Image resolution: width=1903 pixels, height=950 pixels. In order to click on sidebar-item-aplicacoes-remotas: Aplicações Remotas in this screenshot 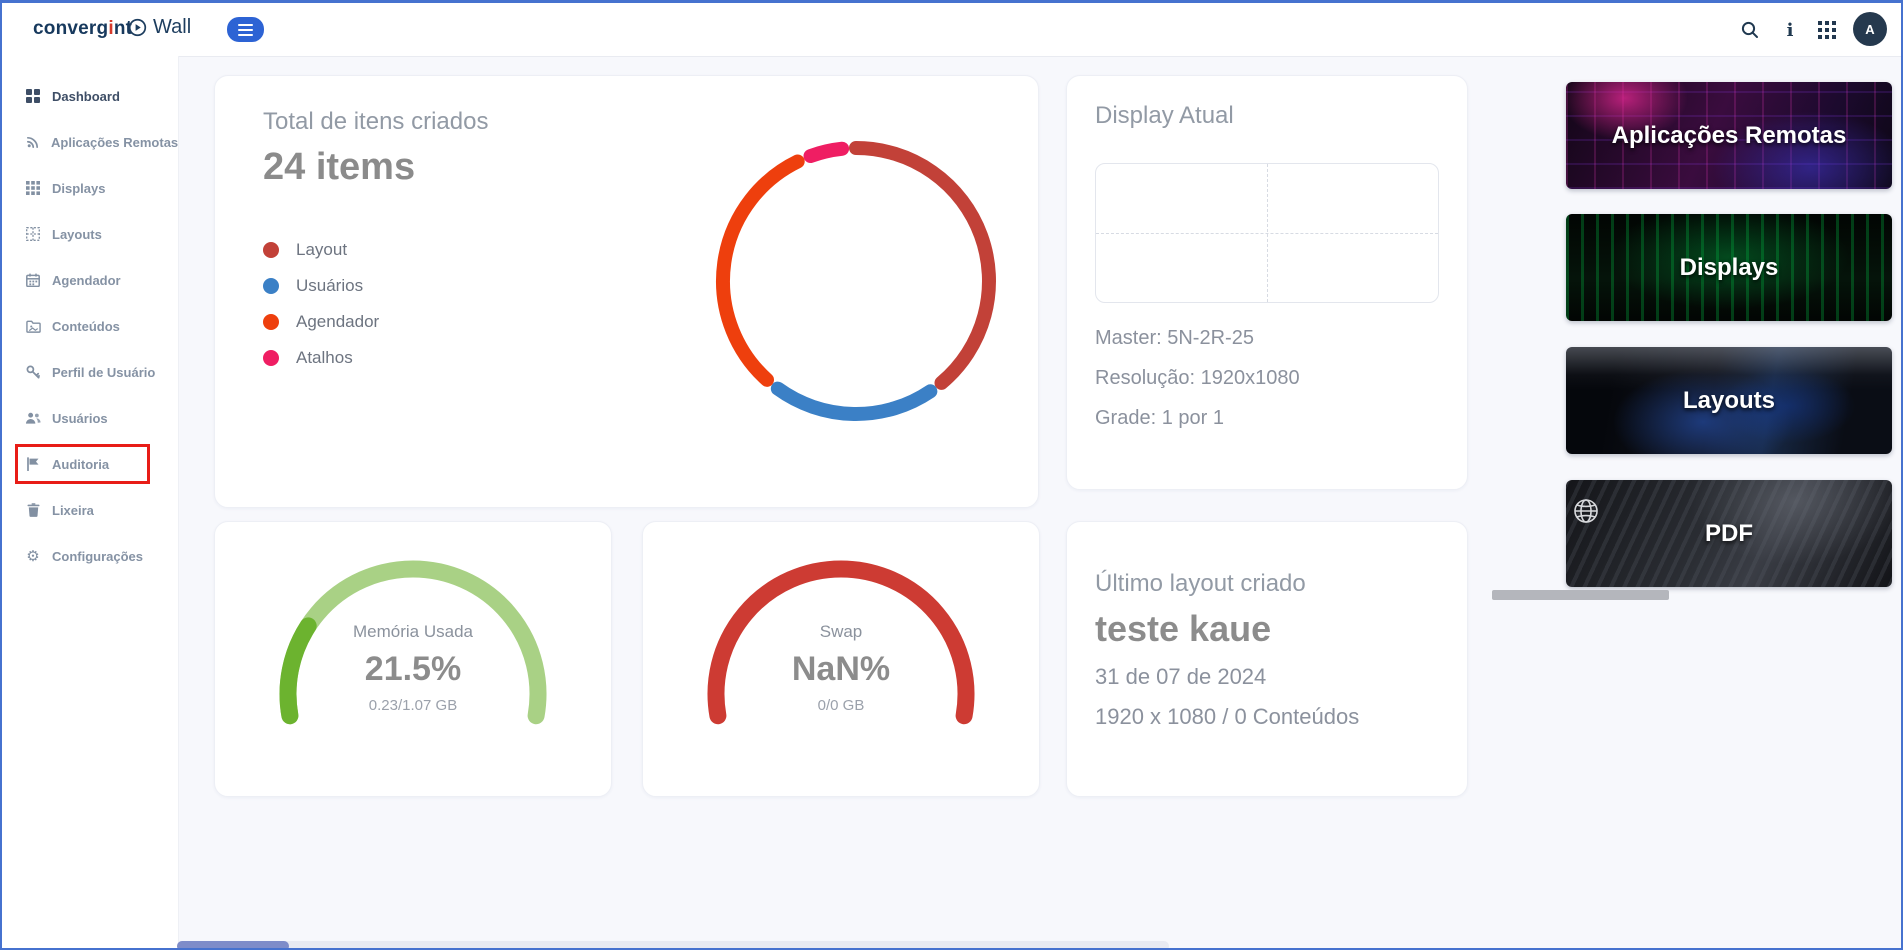, I will do `click(90, 142)`.